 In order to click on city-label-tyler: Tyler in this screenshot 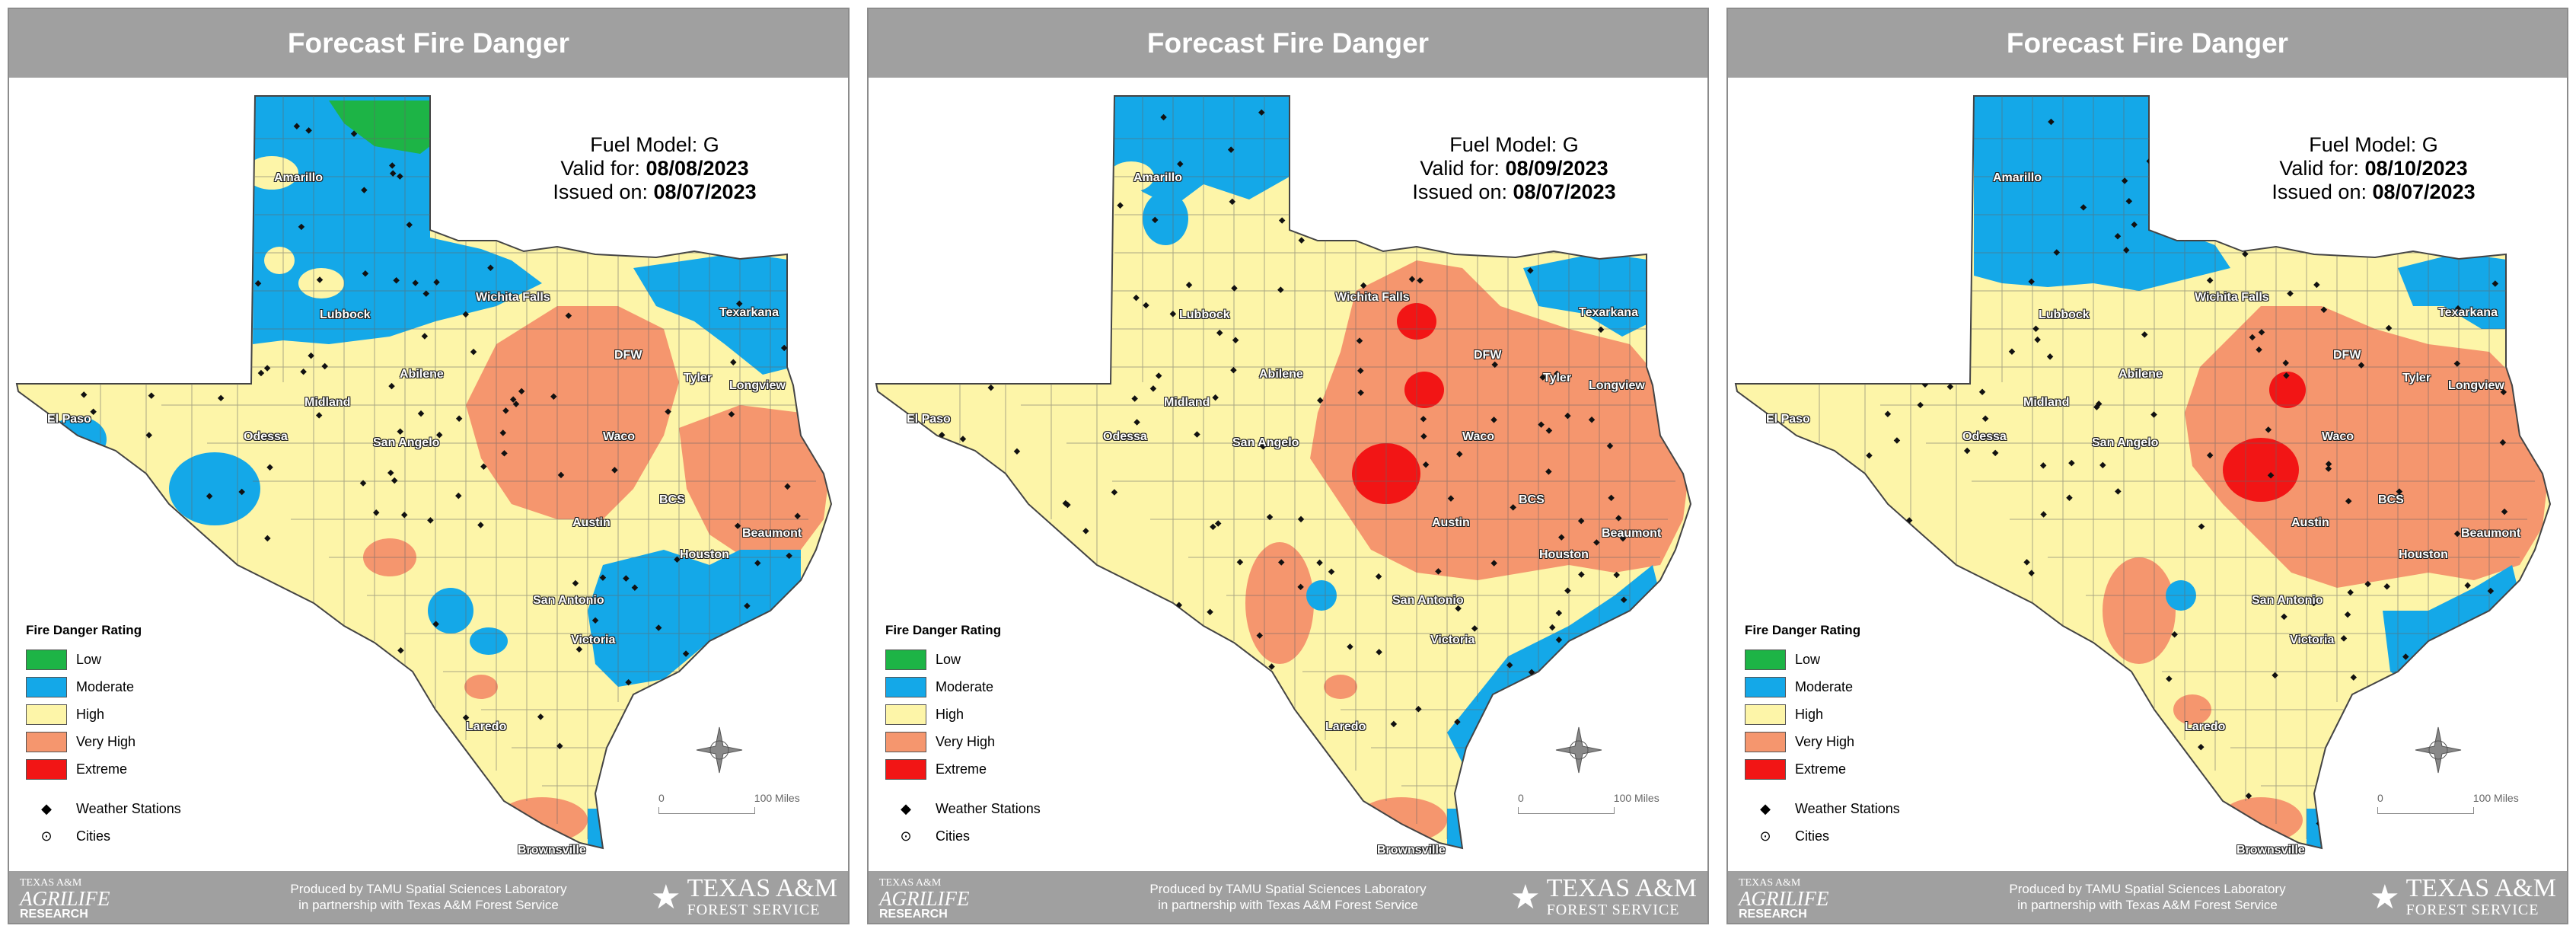, I will do `click(699, 378)`.